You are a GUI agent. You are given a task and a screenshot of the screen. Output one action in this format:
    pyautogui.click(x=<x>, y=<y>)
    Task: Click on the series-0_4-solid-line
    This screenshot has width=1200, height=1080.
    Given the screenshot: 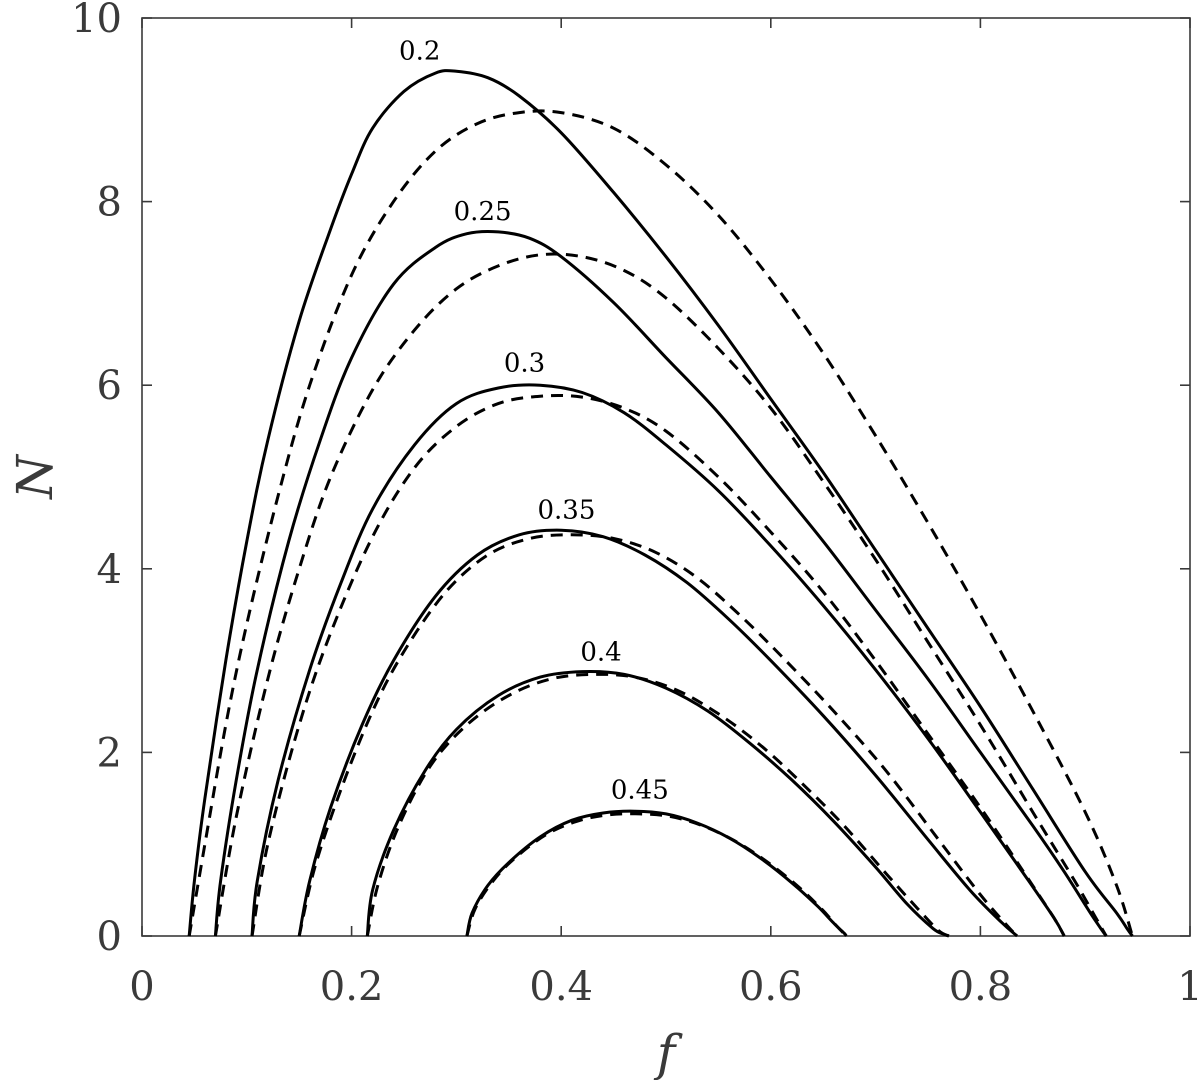 What is the action you would take?
    pyautogui.click(x=657, y=803)
    